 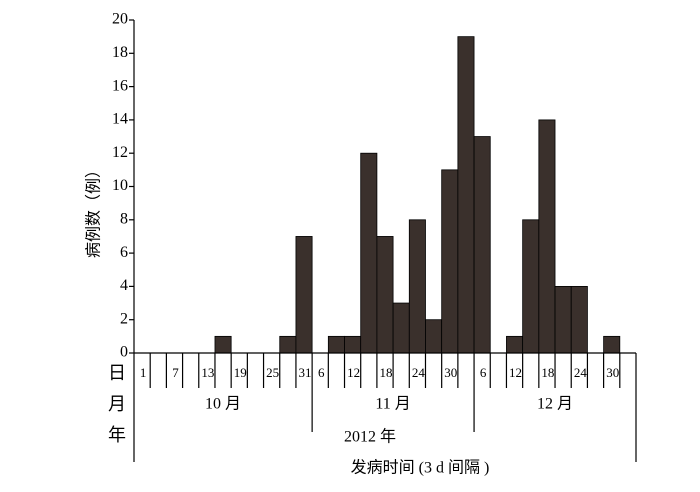 I want to click on y-tick-label: 8, so click(x=124, y=218).